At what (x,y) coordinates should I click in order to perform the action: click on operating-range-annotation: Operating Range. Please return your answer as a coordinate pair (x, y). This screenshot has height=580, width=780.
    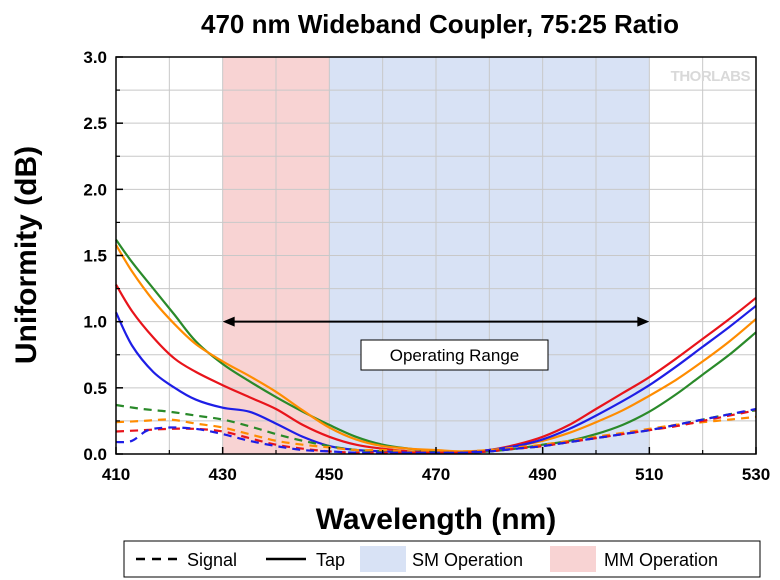
    Looking at the image, I should click on (436, 343).